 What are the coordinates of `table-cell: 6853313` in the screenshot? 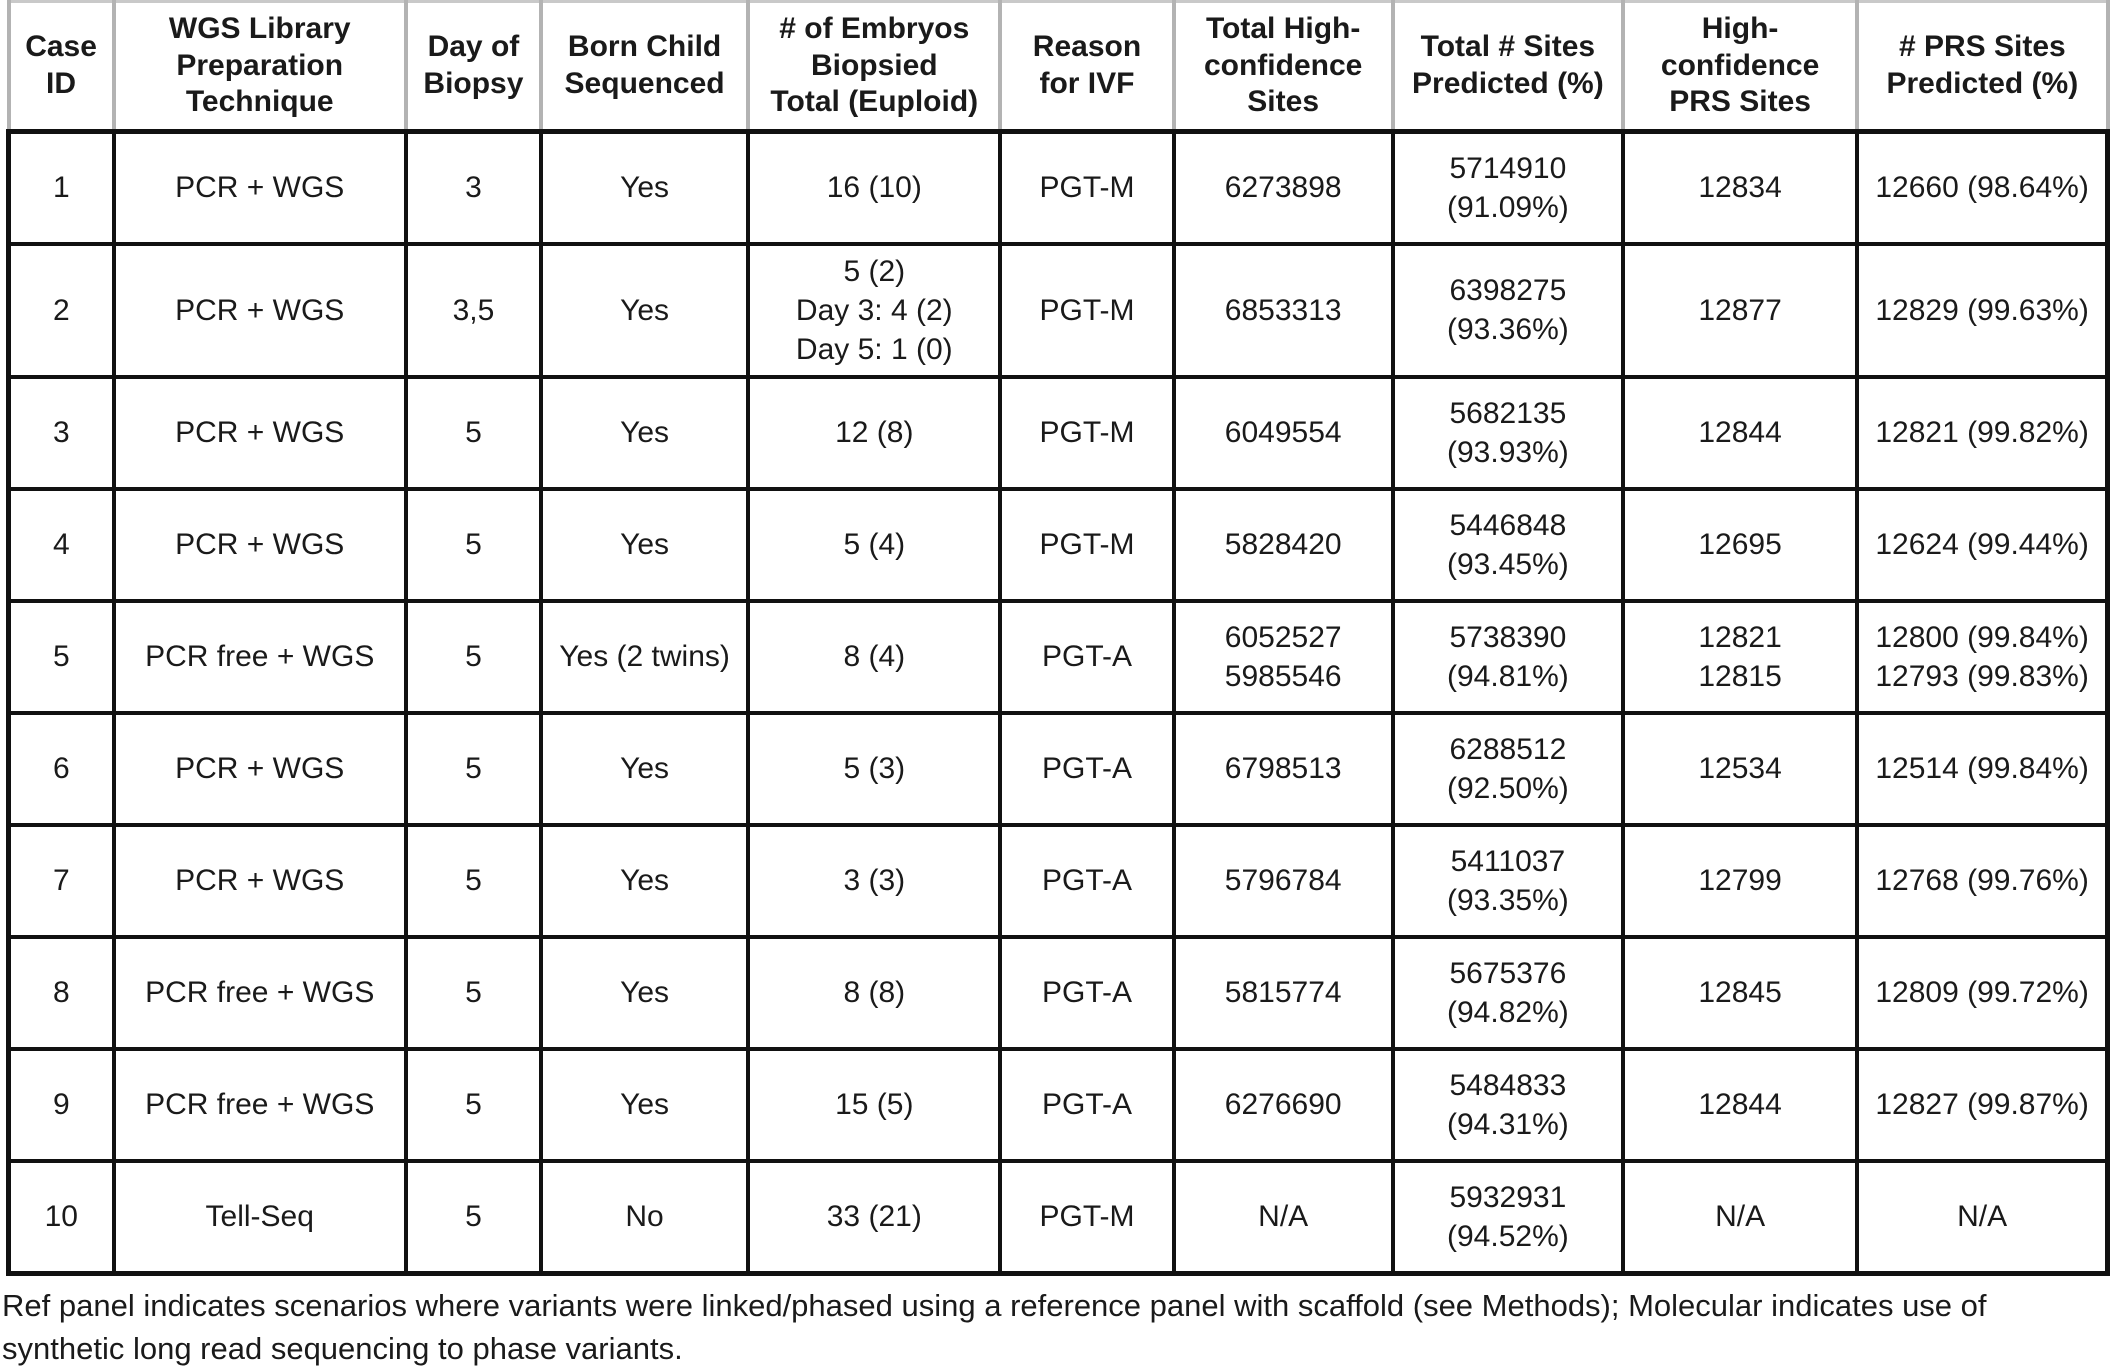 It's located at (1283, 310).